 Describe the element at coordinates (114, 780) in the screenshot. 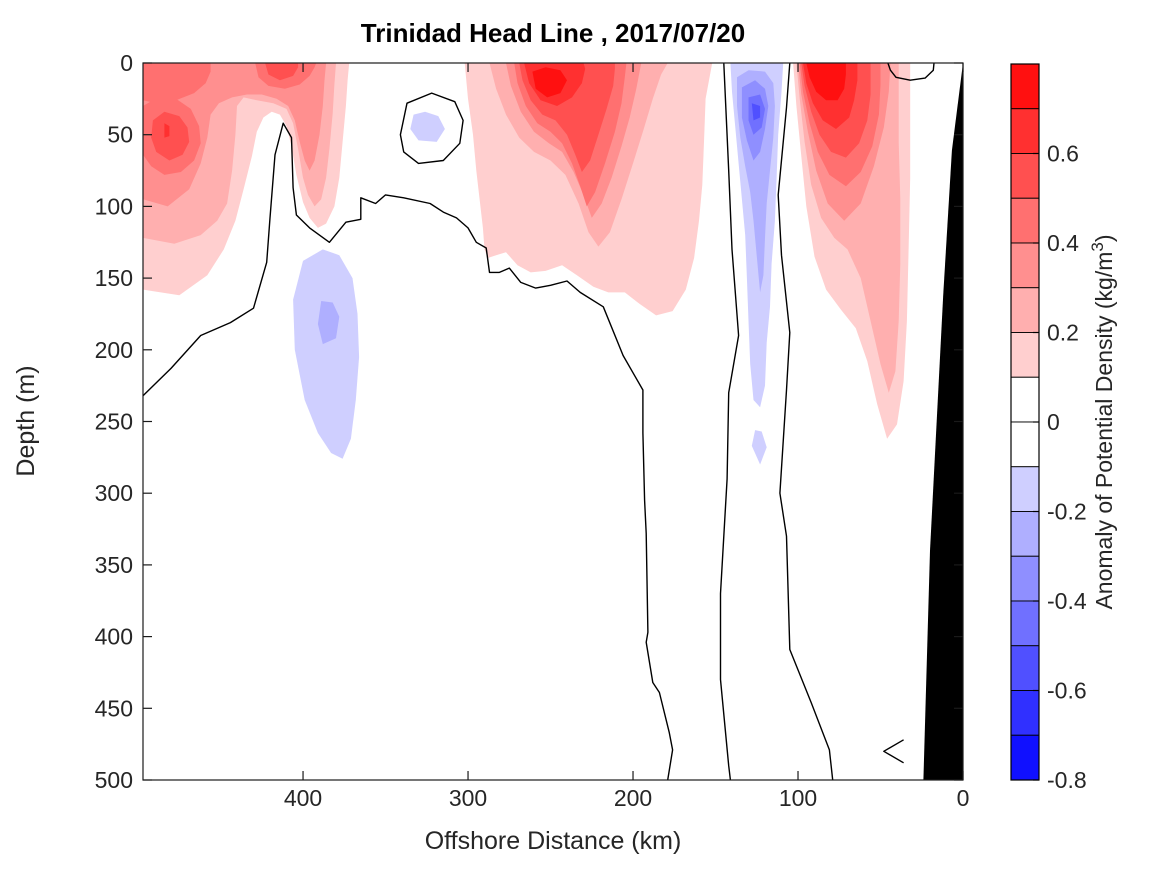

I see `y-tick-label: 500` at that location.